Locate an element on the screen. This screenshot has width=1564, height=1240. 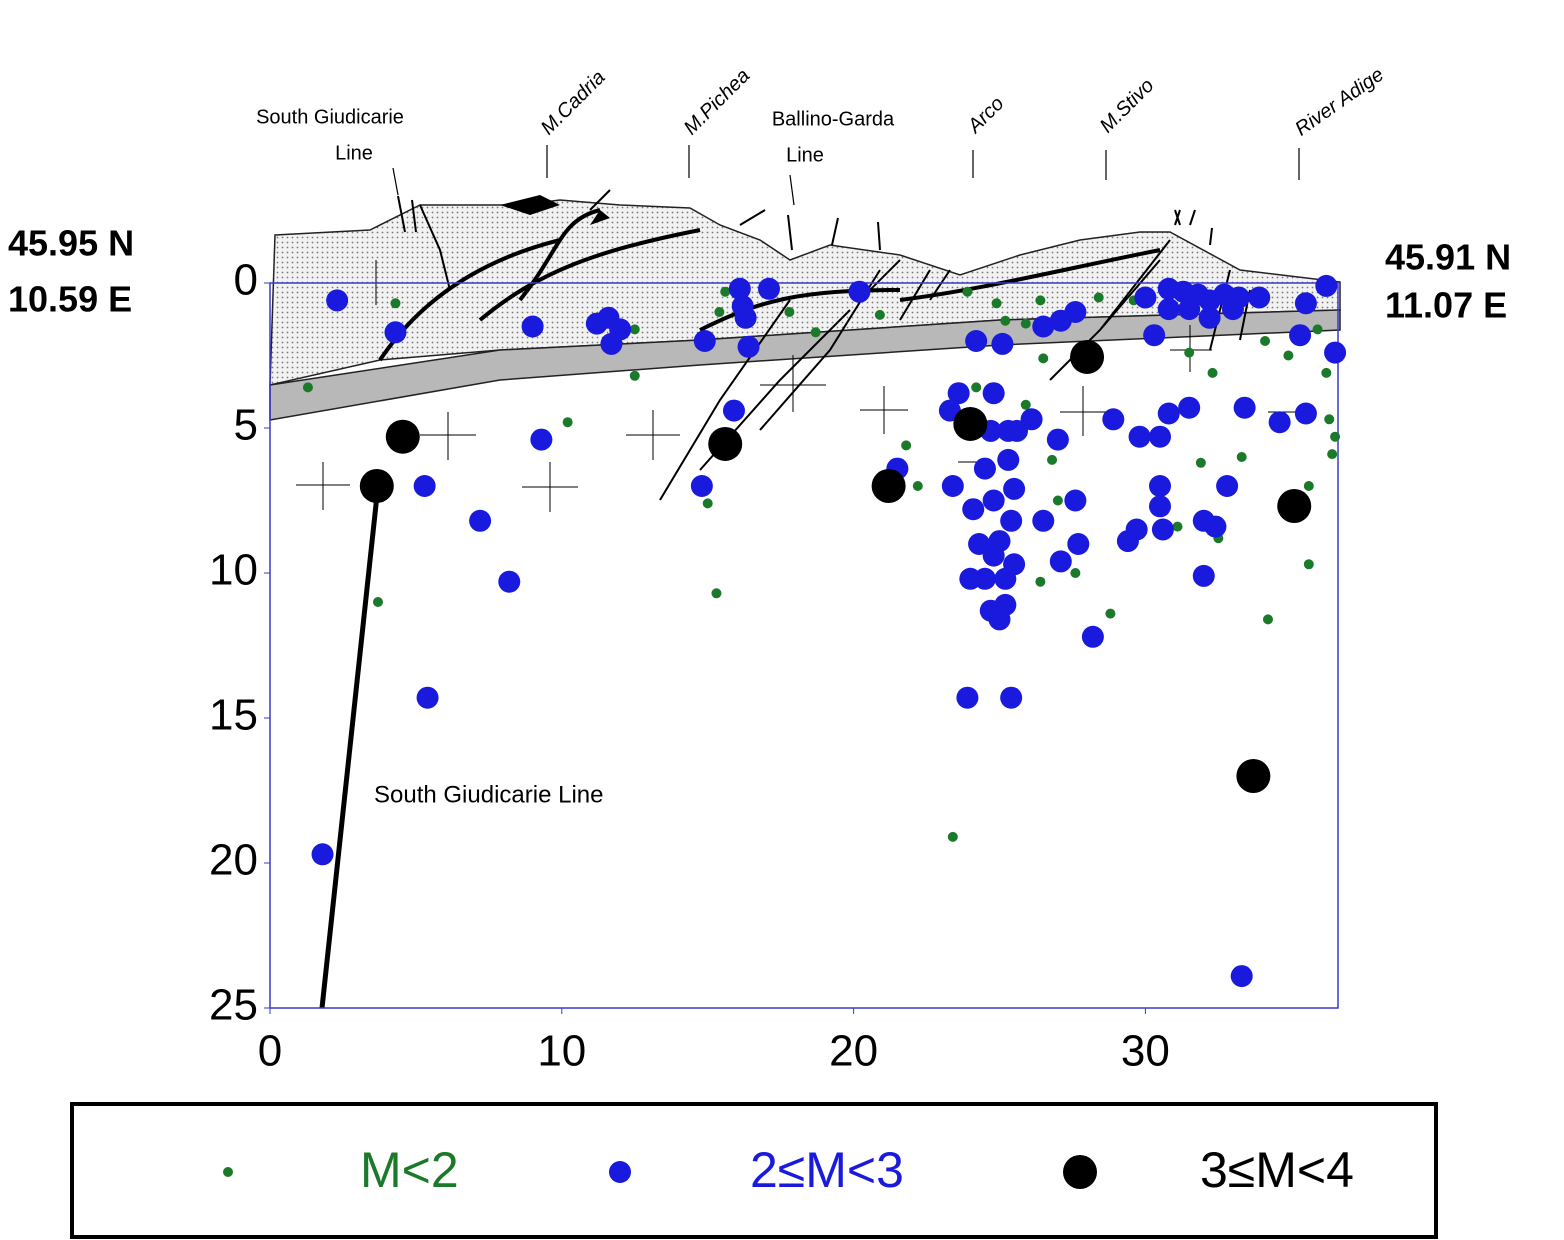
location-label: 10.59 E is located at coordinates (70, 299).